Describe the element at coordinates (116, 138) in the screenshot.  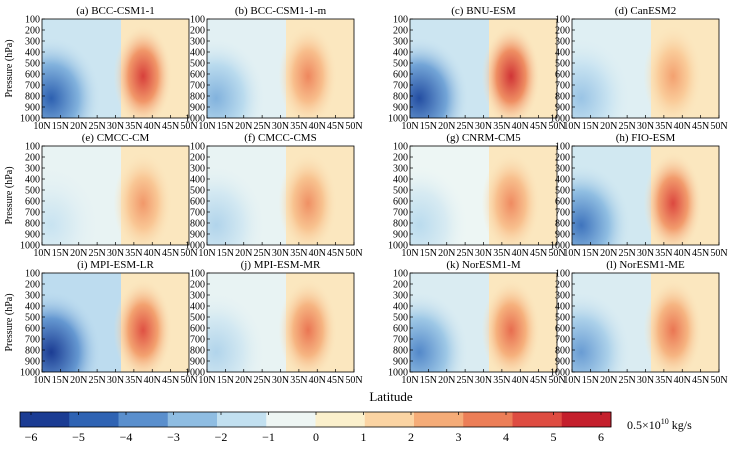
I see `panel-title: (e) CMCC-CM` at that location.